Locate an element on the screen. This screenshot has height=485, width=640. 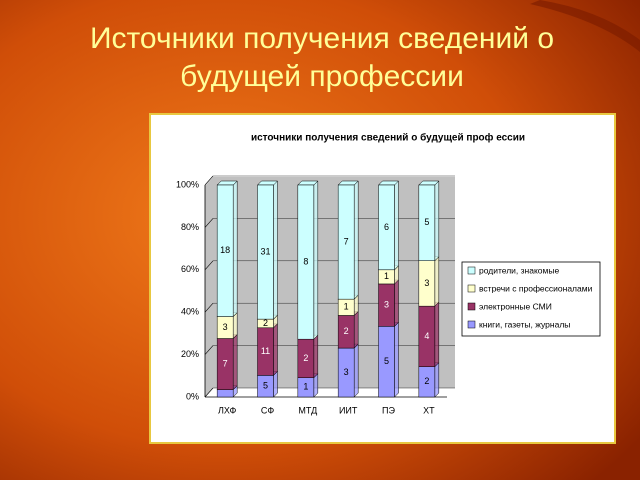
legend-box is located at coordinates (531, 299).